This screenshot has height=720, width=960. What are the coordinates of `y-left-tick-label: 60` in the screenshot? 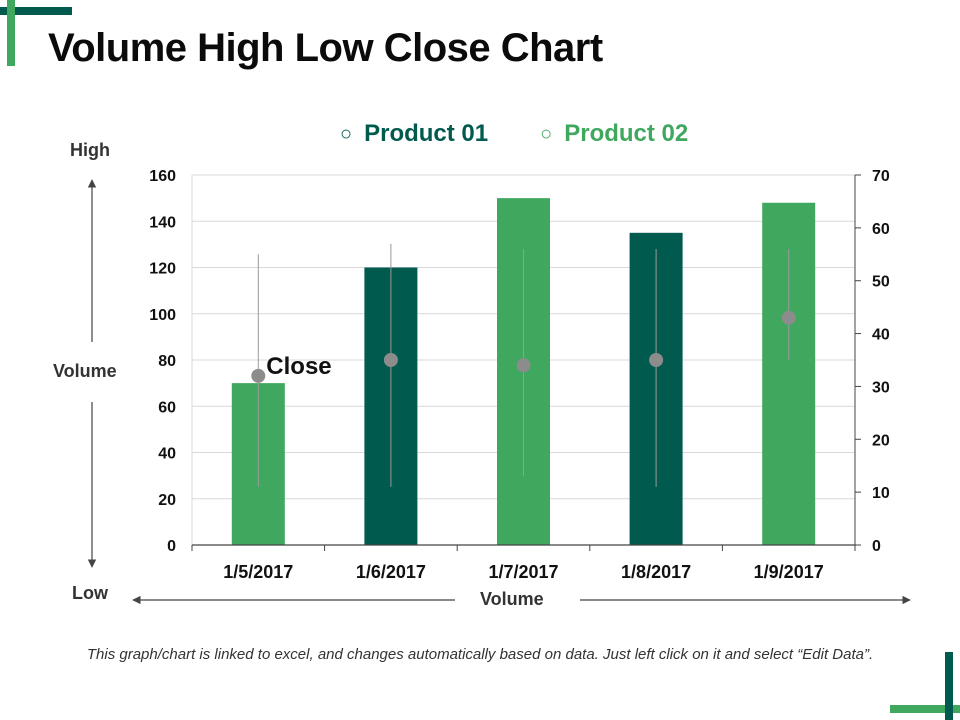 It's located at (167, 407).